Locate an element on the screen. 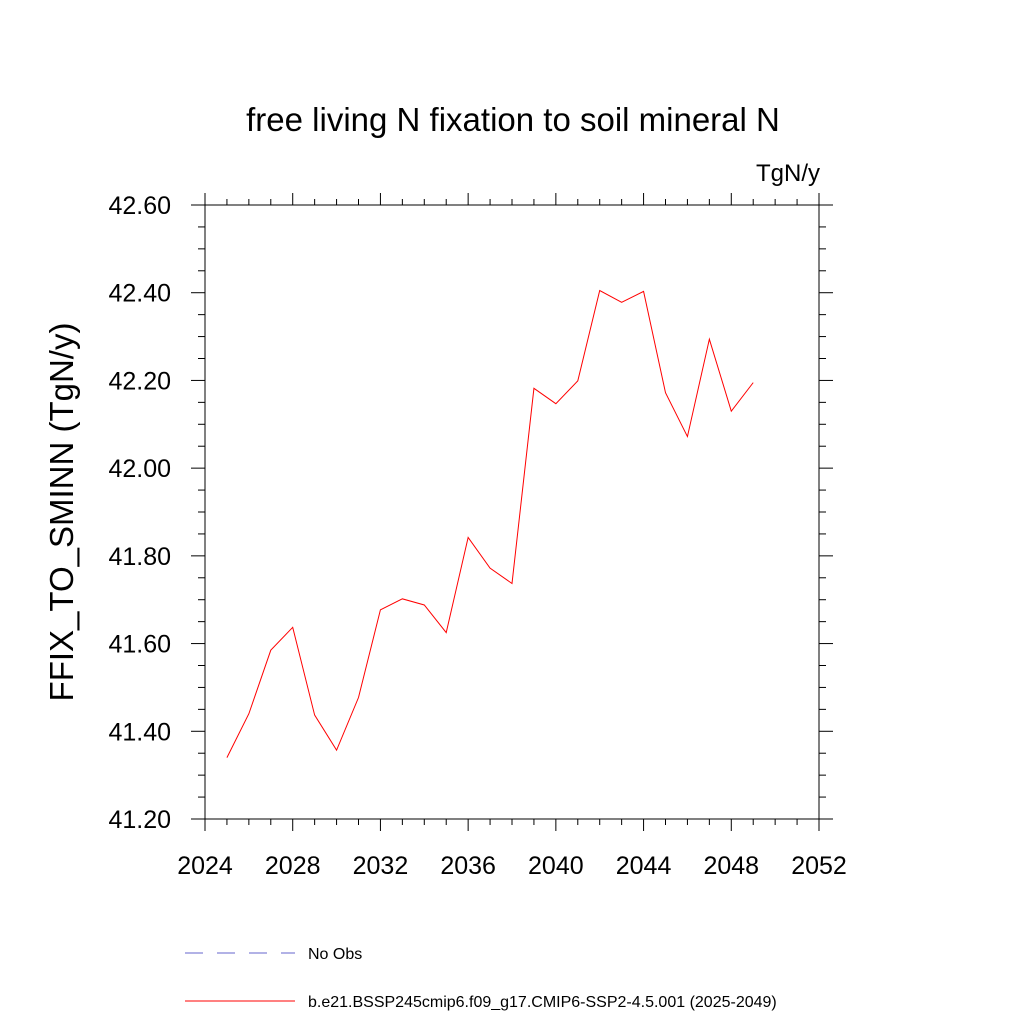 This screenshot has height=1024, width=1024. y-tick-label: 42.40 is located at coordinates (139, 294).